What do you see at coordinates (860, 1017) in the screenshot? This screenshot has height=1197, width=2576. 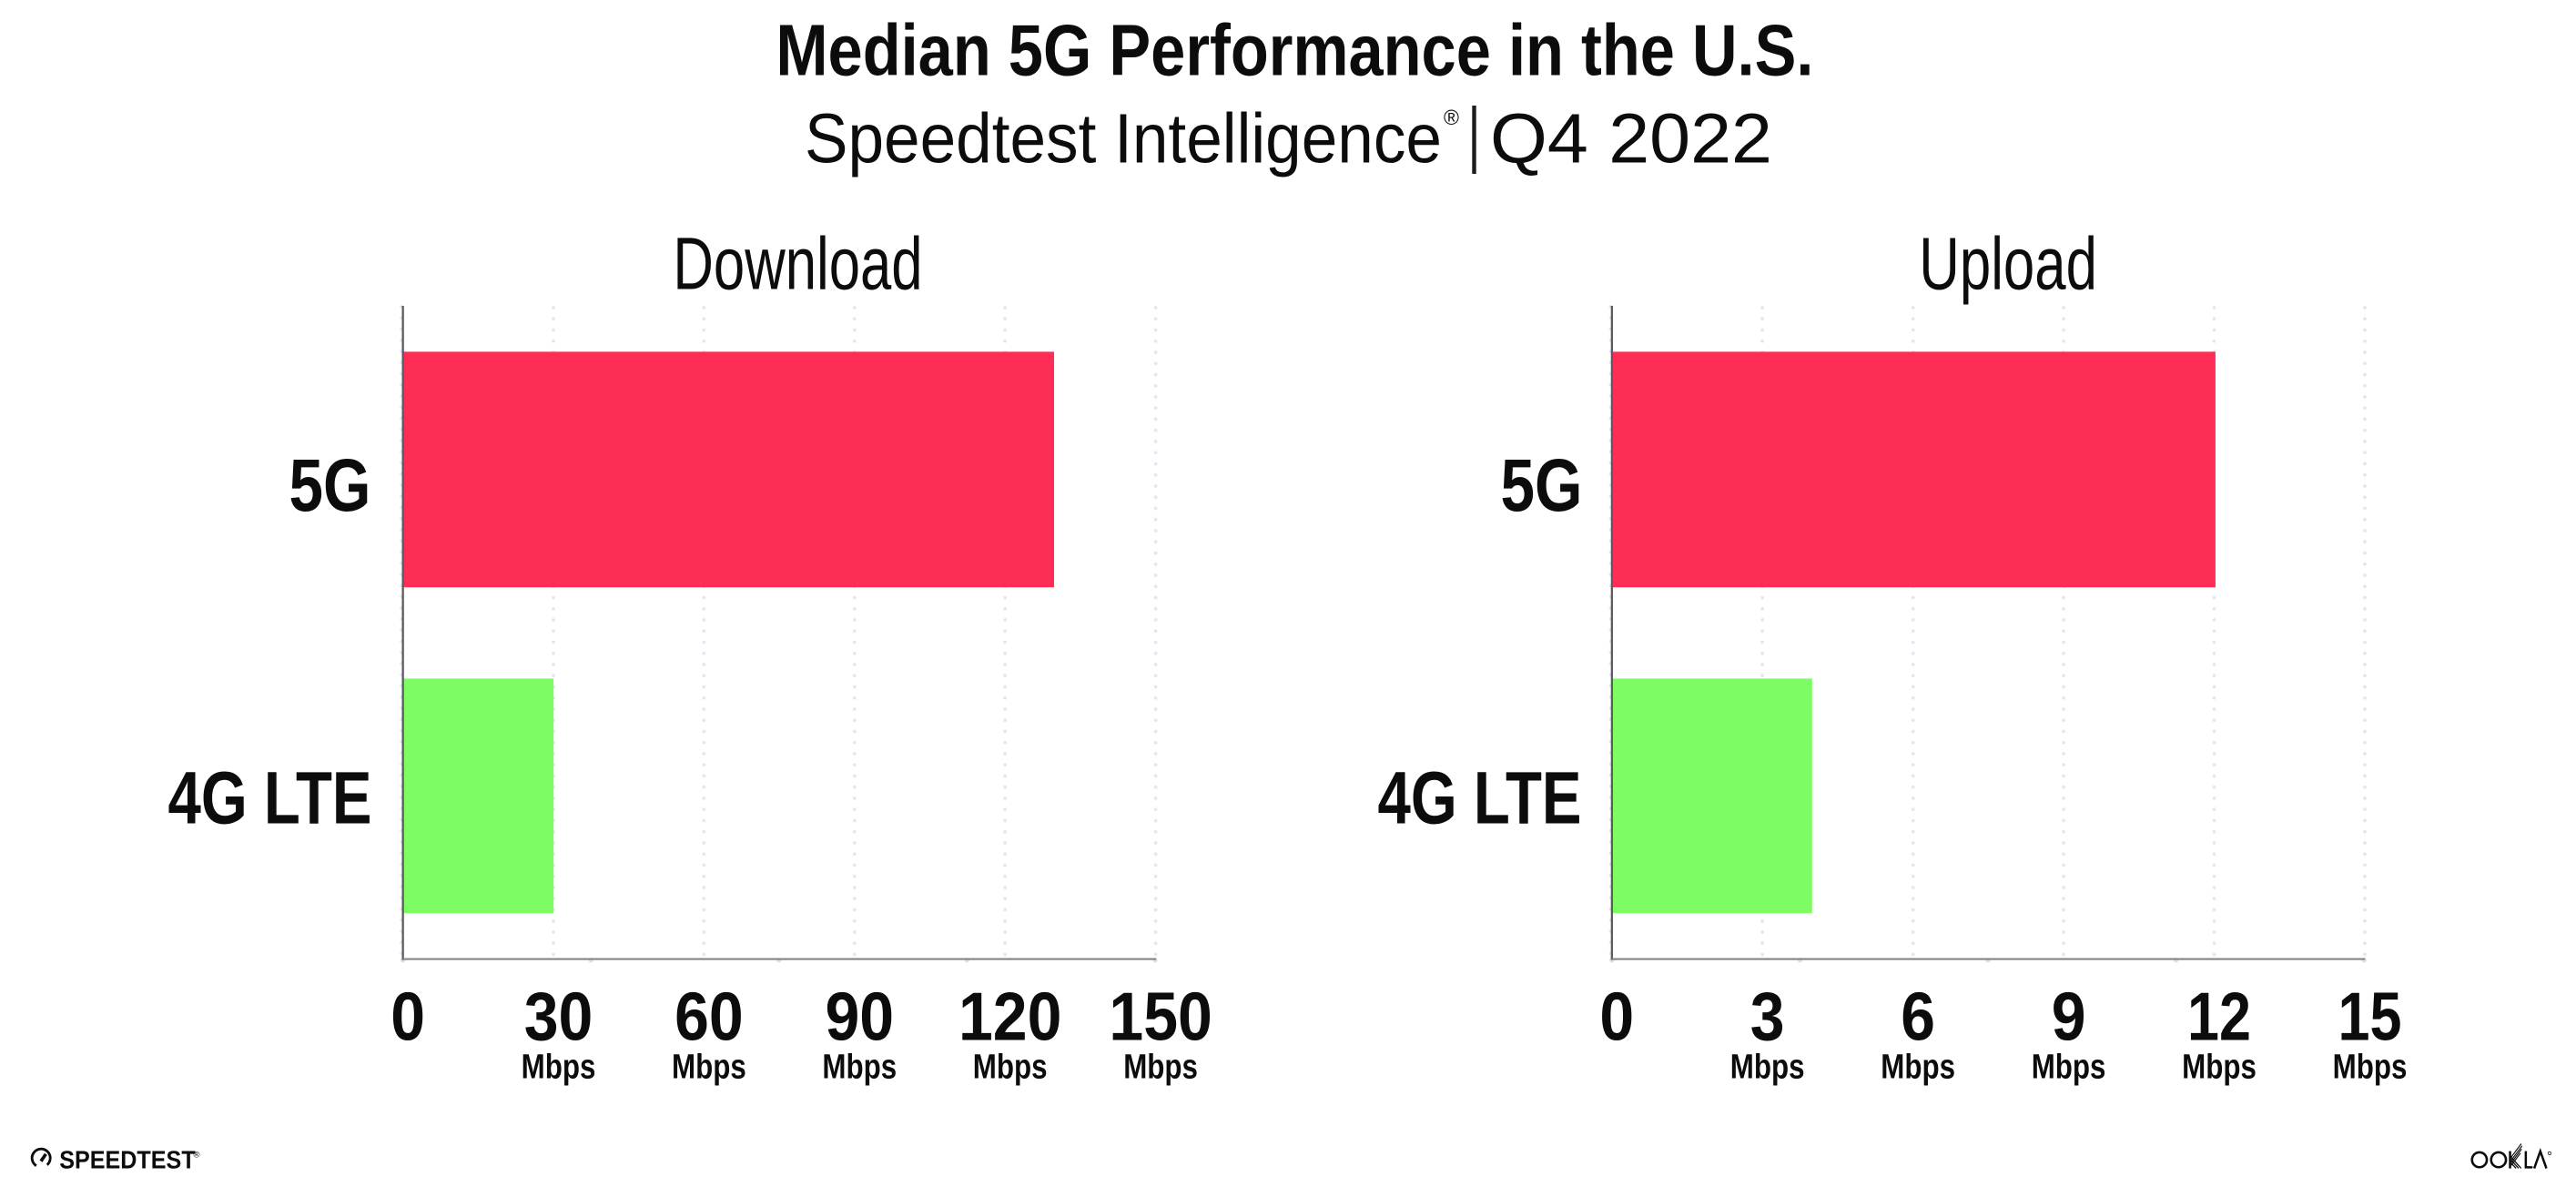 I see `svg-text: 90` at bounding box center [860, 1017].